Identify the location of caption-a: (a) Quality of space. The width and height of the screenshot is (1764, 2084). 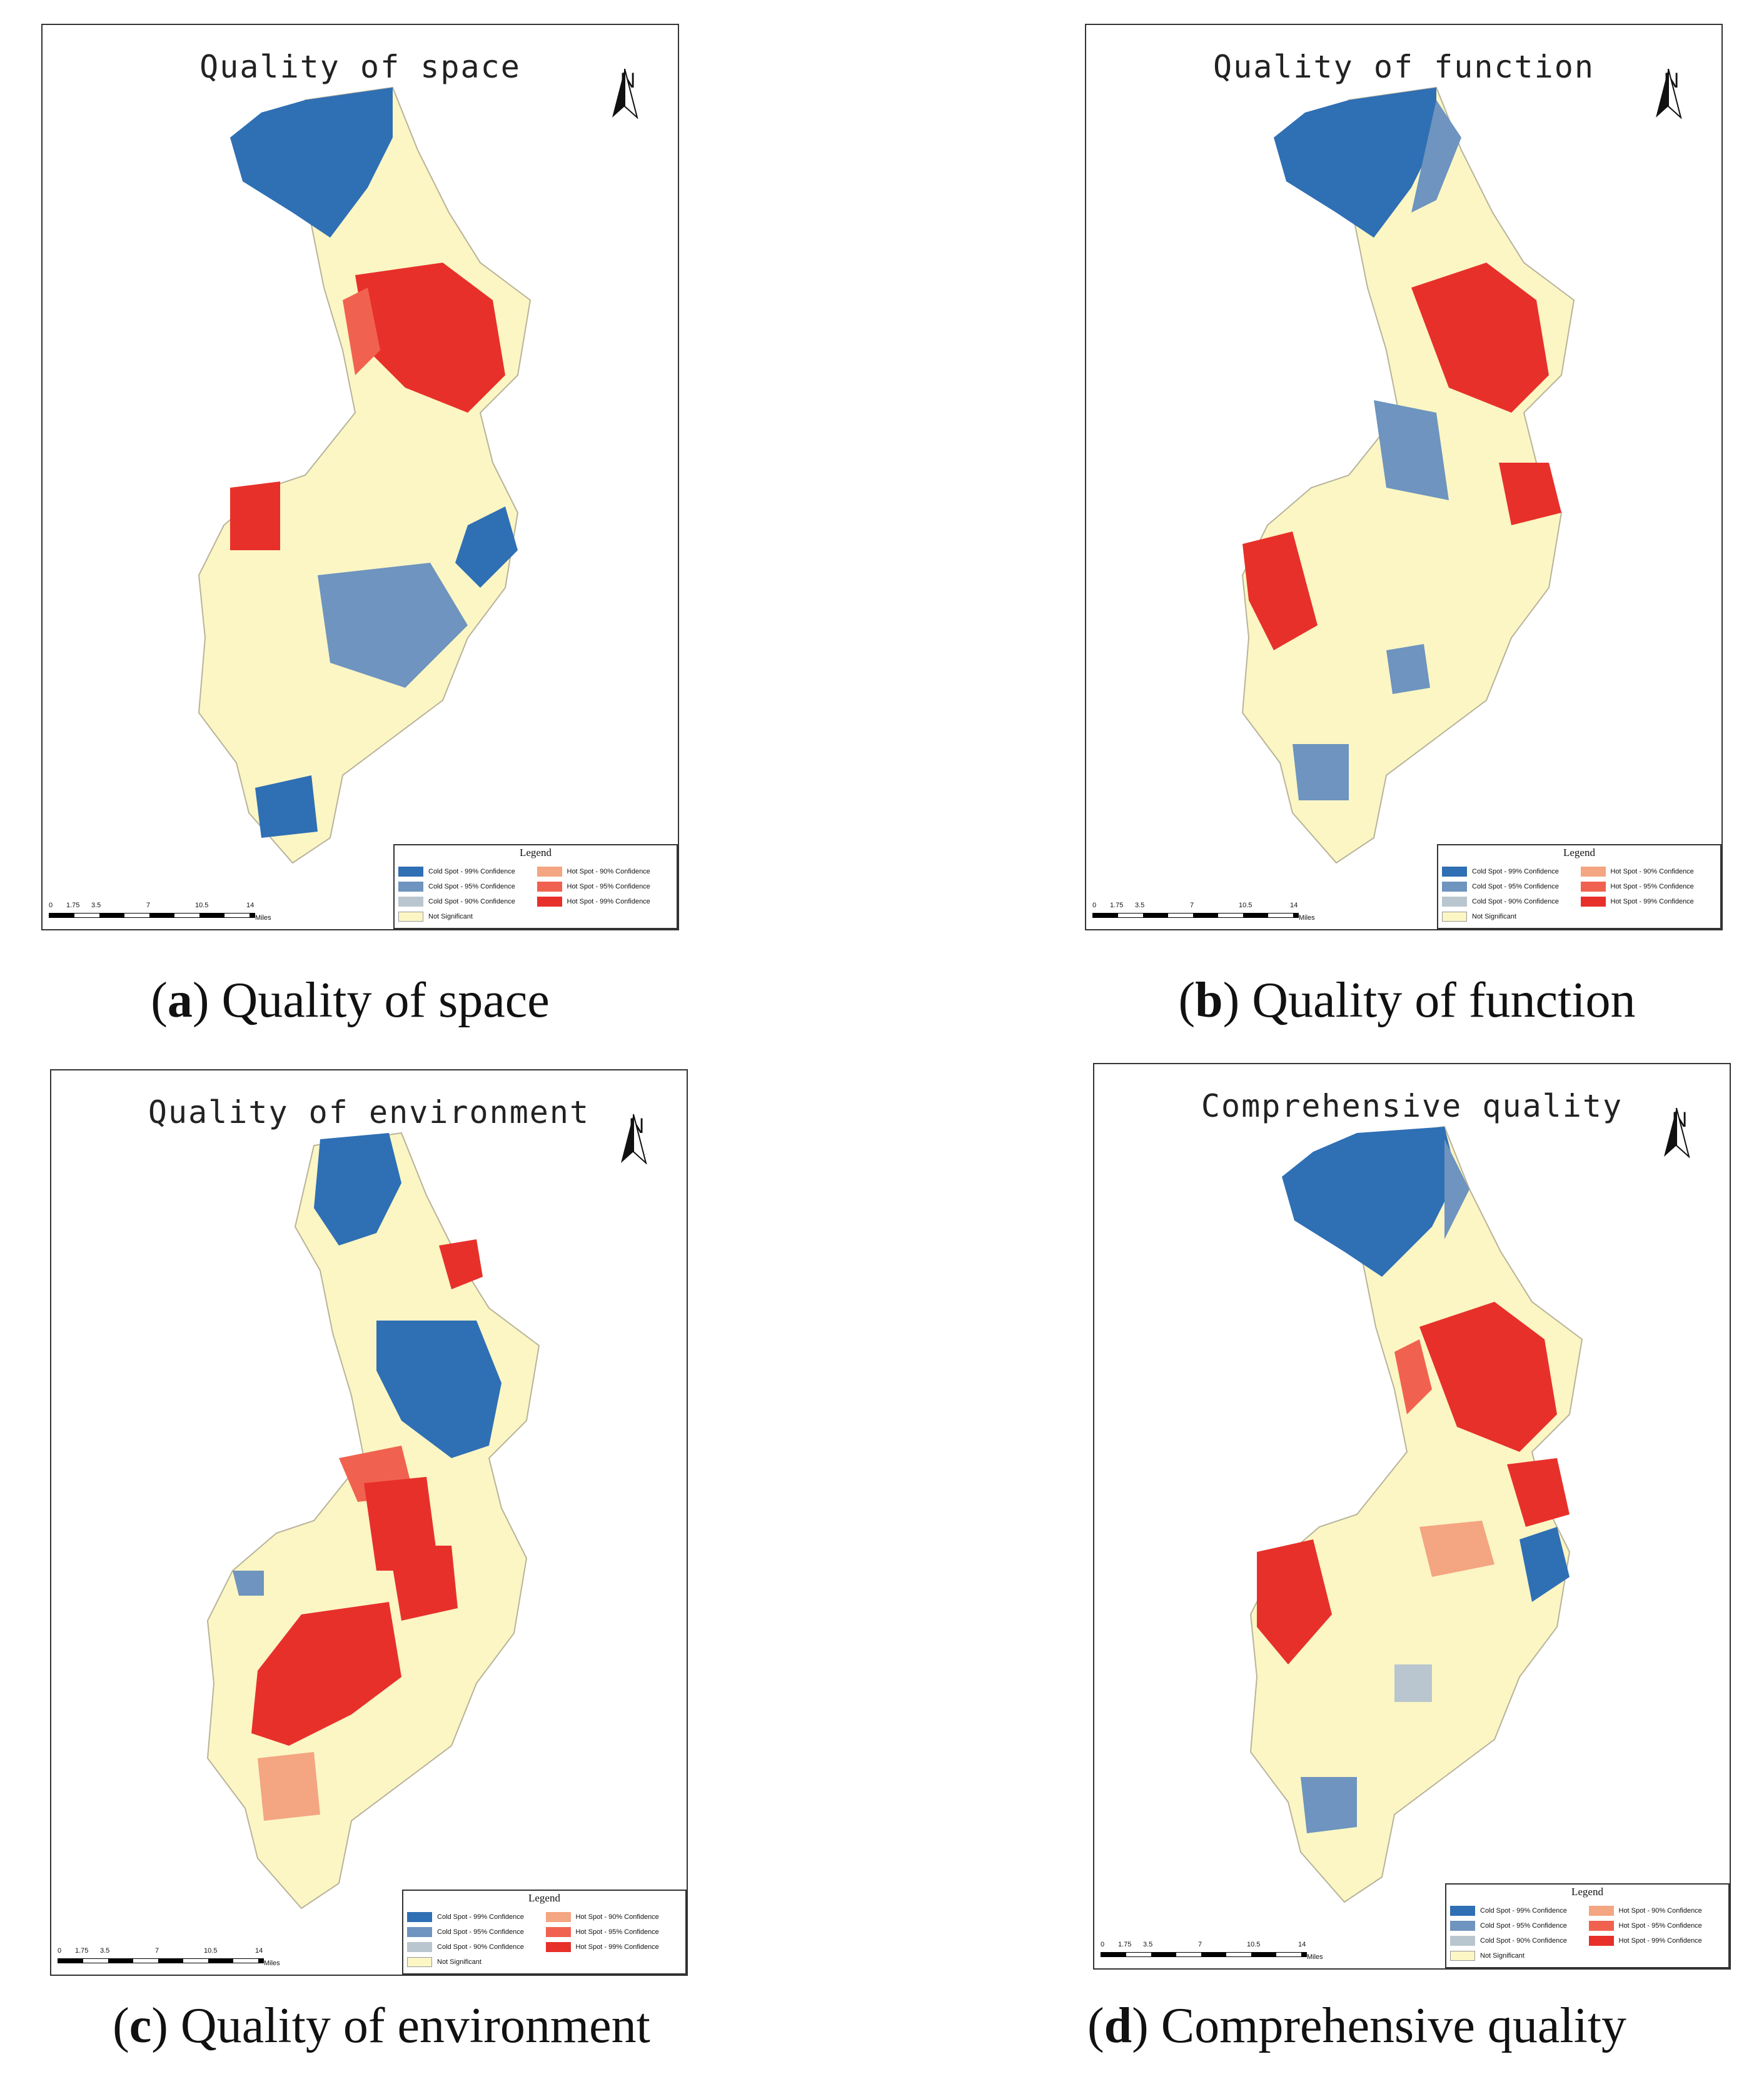
(350, 1000).